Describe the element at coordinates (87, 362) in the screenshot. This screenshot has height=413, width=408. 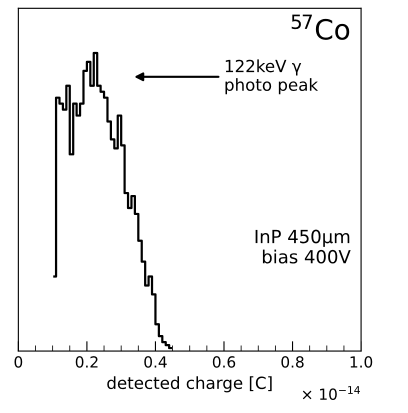
I see `x-tick-label: 0.2` at that location.